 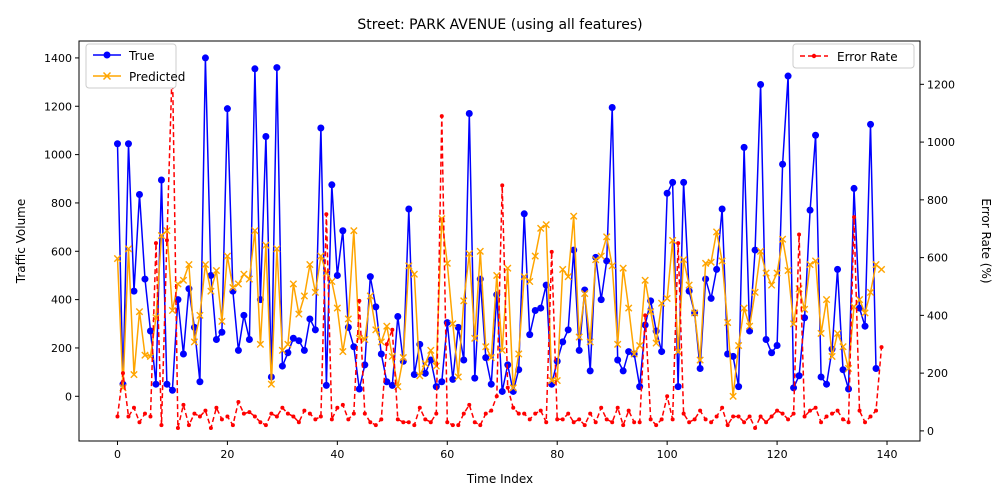 What do you see at coordinates (337, 454) in the screenshot?
I see `x-tick-label: 40` at bounding box center [337, 454].